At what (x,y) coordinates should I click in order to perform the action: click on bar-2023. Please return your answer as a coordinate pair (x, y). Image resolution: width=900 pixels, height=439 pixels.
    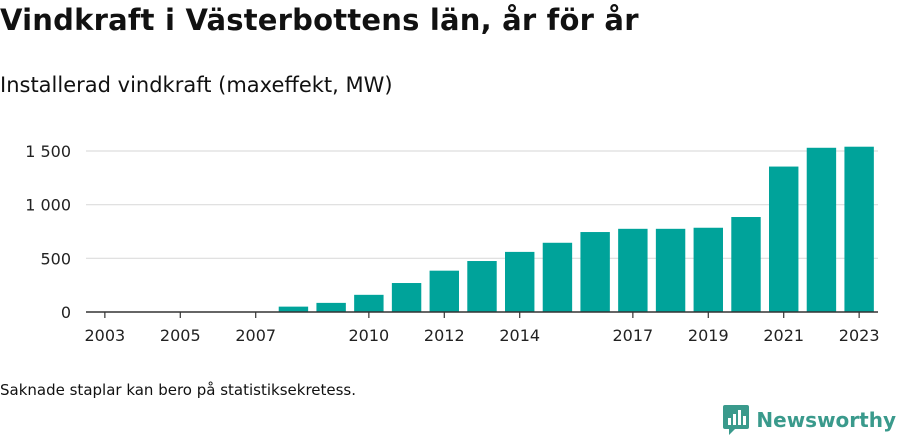
    Looking at the image, I should click on (859, 229).